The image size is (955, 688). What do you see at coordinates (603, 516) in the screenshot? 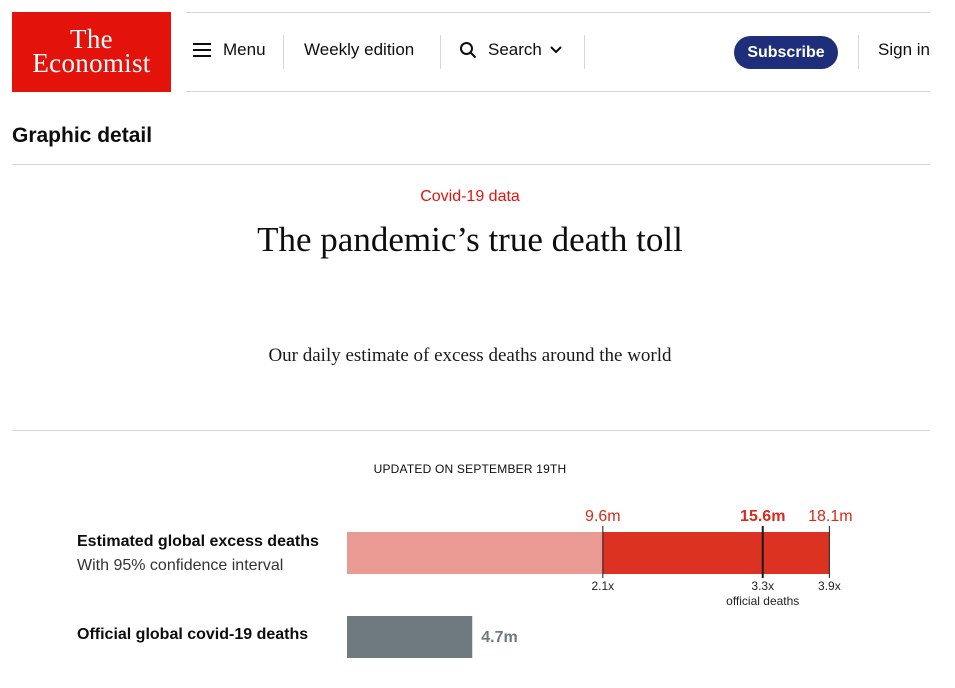
I see `lower-bound-label: 9.6m` at bounding box center [603, 516].